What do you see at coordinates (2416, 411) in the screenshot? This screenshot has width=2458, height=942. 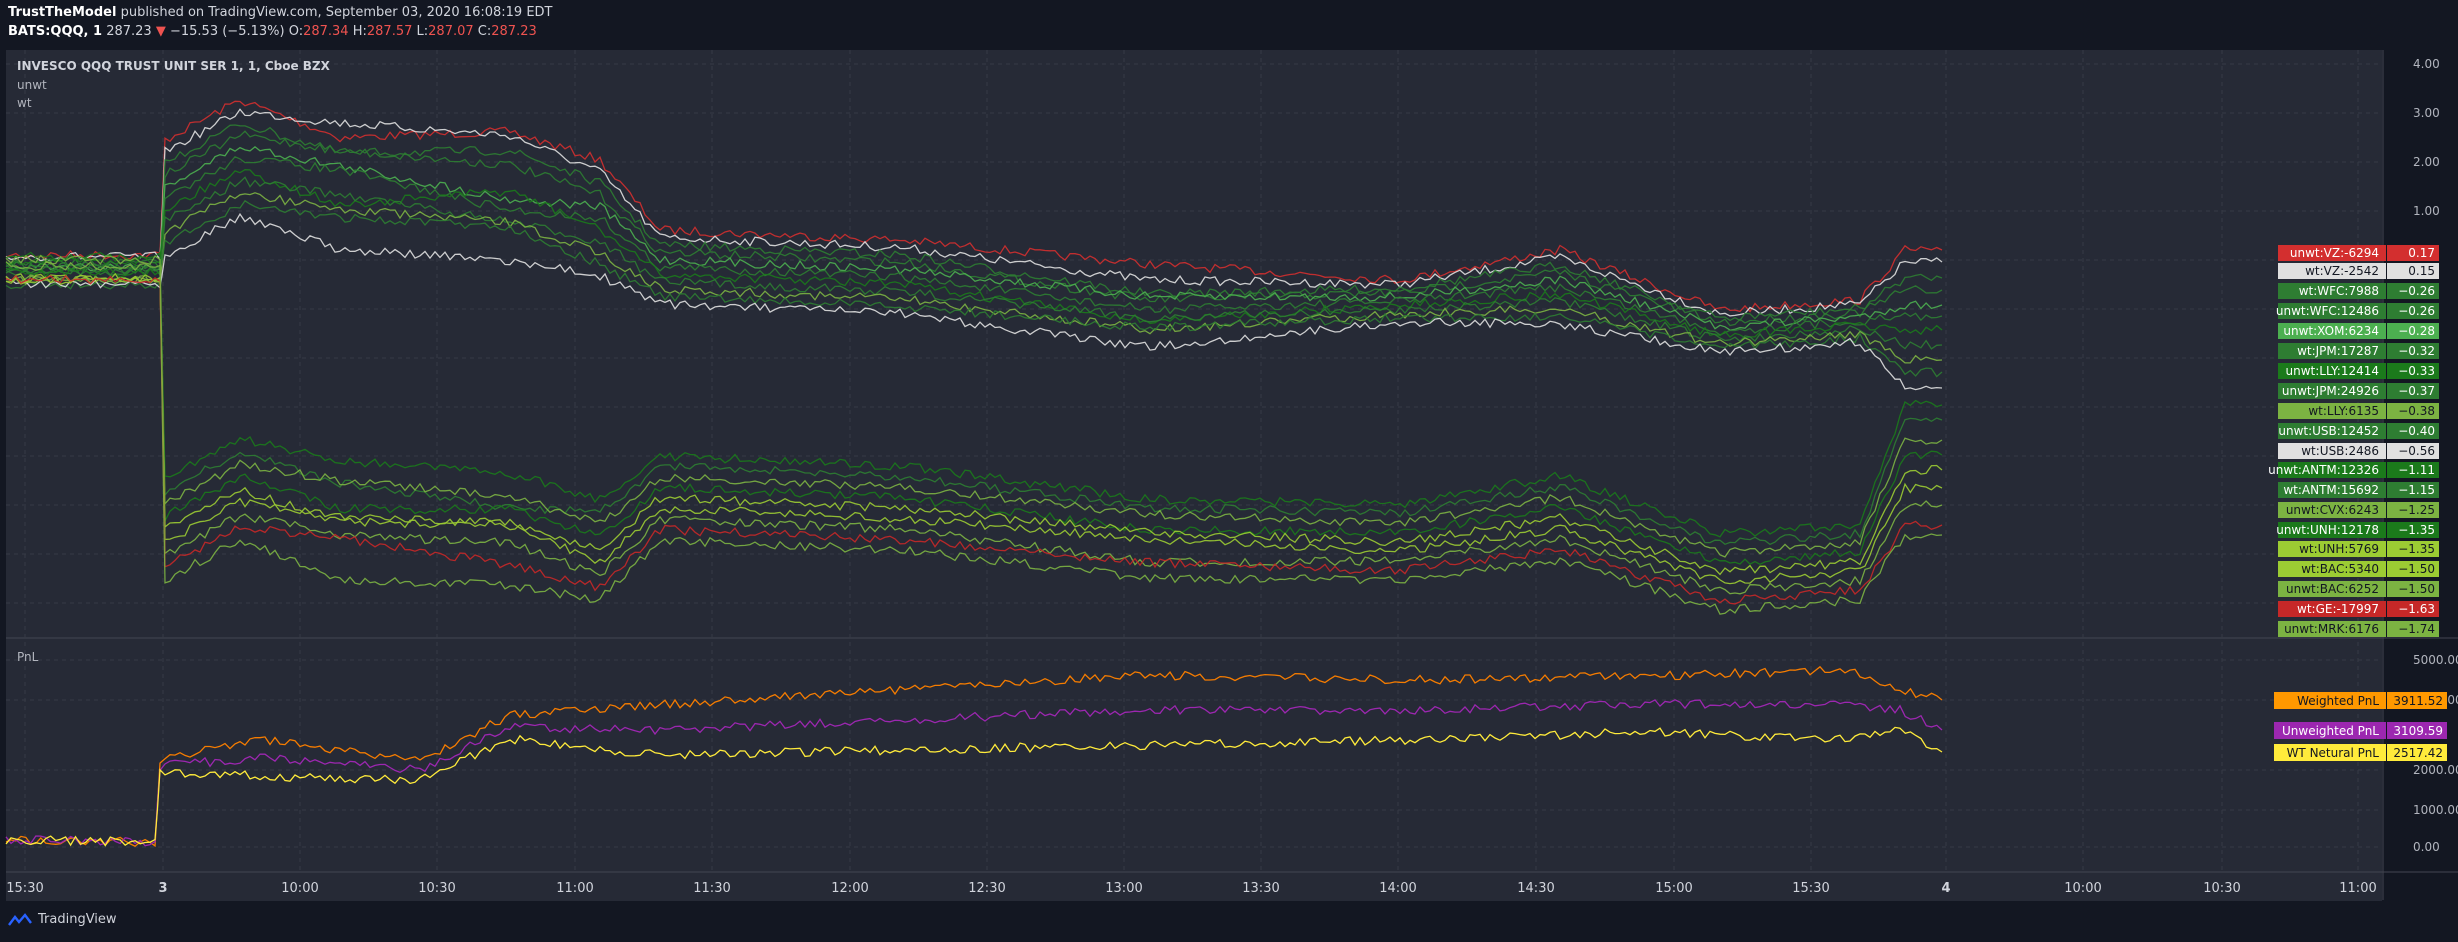 I see `series-value: −0.38` at bounding box center [2416, 411].